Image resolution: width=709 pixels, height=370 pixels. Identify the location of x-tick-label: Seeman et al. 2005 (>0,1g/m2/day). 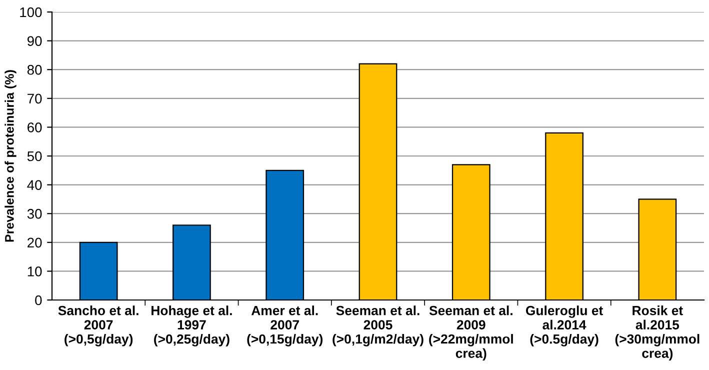
(378, 326).